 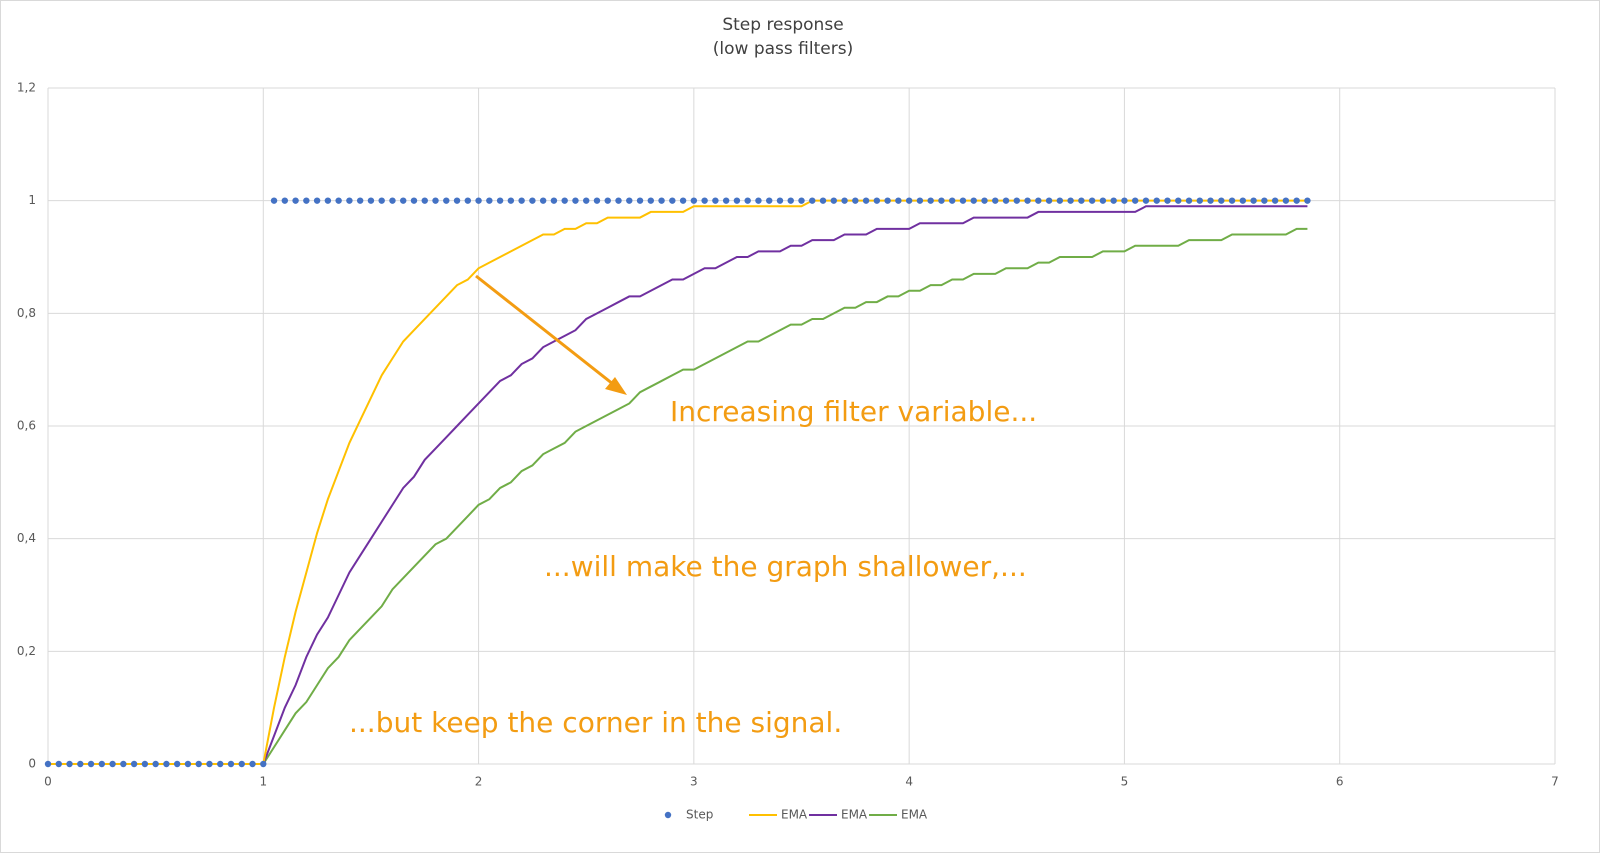 I want to click on x-tick-label: 6, so click(x=1340, y=782).